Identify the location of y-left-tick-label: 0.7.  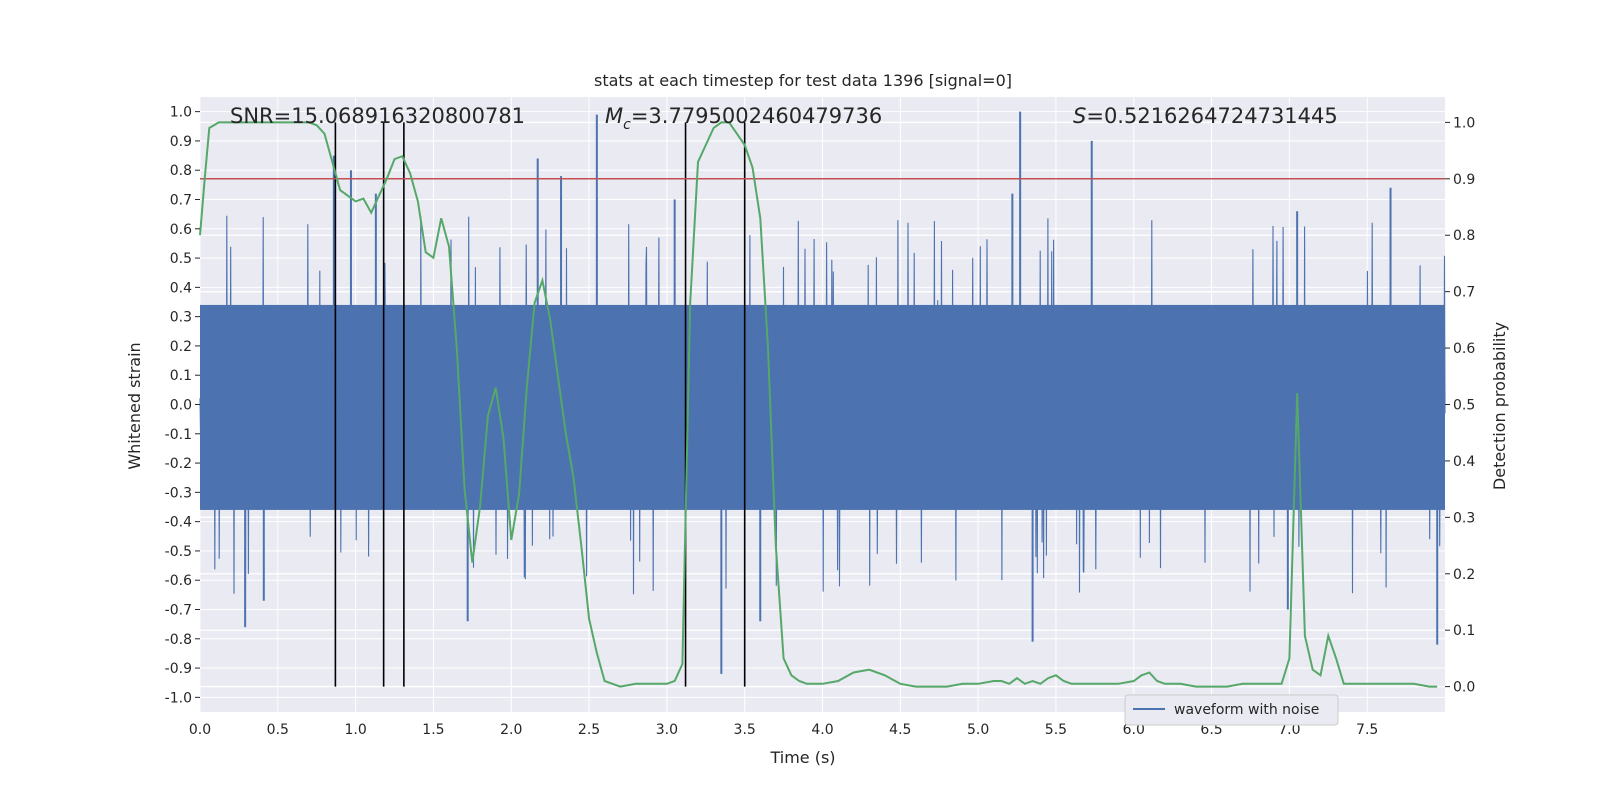
(181, 201).